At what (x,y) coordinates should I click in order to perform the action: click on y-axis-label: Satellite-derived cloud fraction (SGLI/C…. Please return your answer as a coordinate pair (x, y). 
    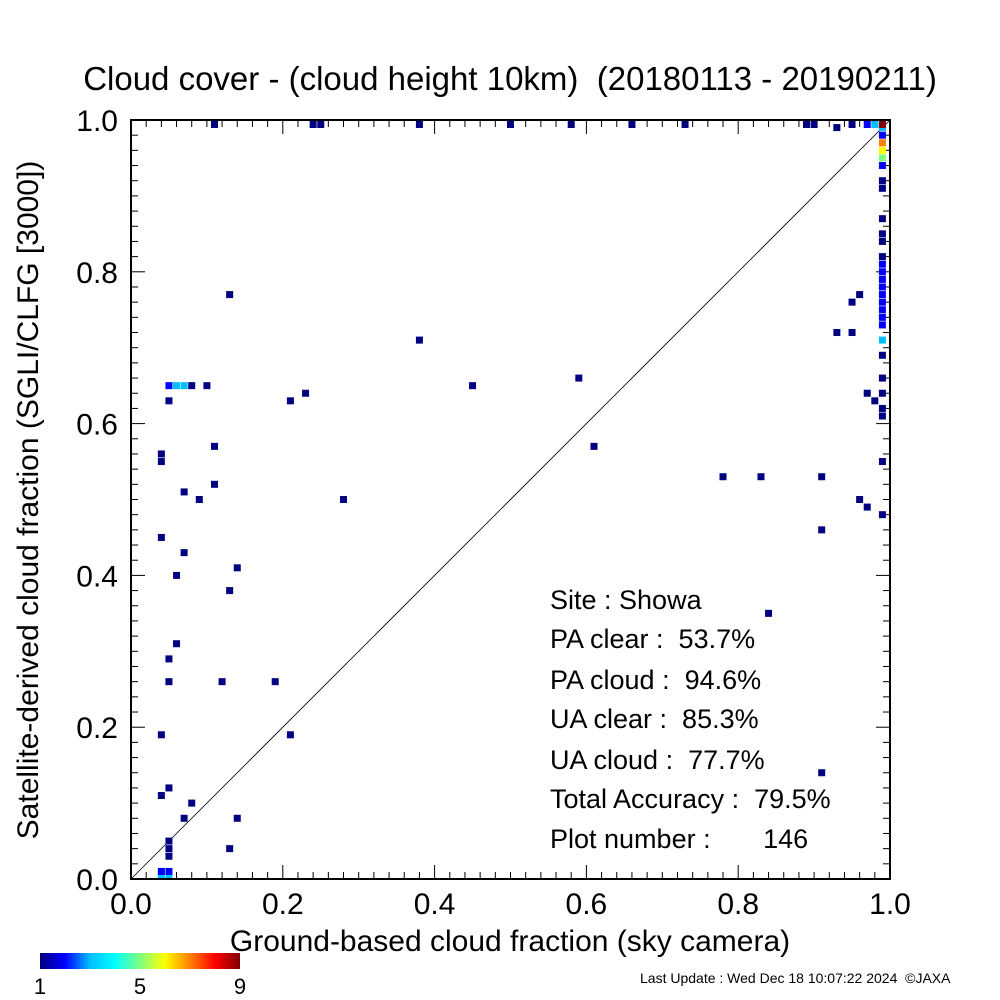
    Looking at the image, I should click on (28, 500).